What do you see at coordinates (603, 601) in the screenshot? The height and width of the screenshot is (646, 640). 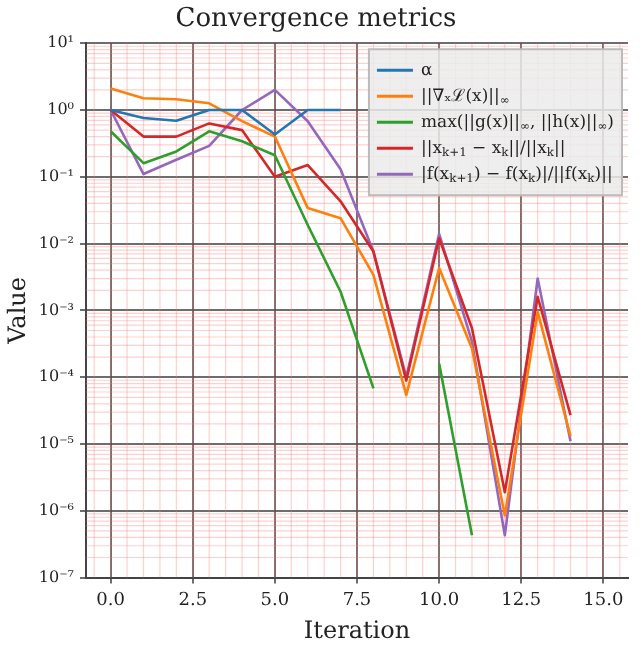 I see `x-tick-label: 15.0` at bounding box center [603, 601].